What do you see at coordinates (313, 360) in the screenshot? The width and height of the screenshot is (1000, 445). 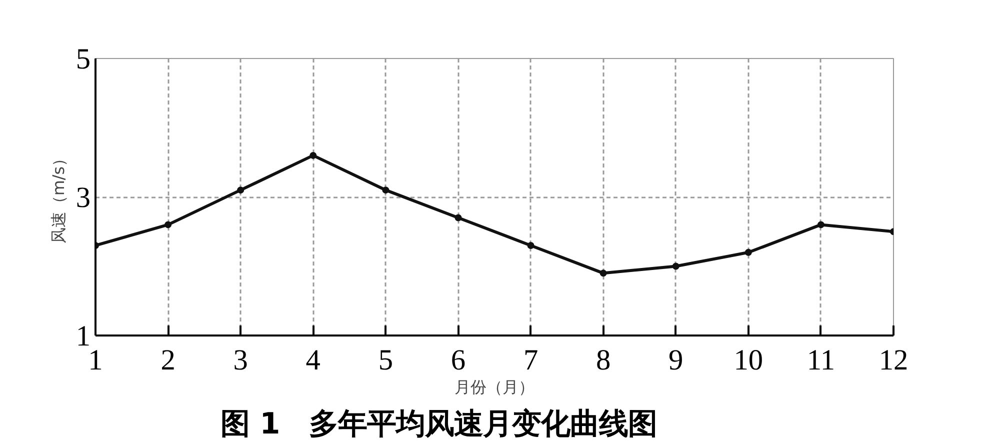 I see `x-tick-label: 4` at bounding box center [313, 360].